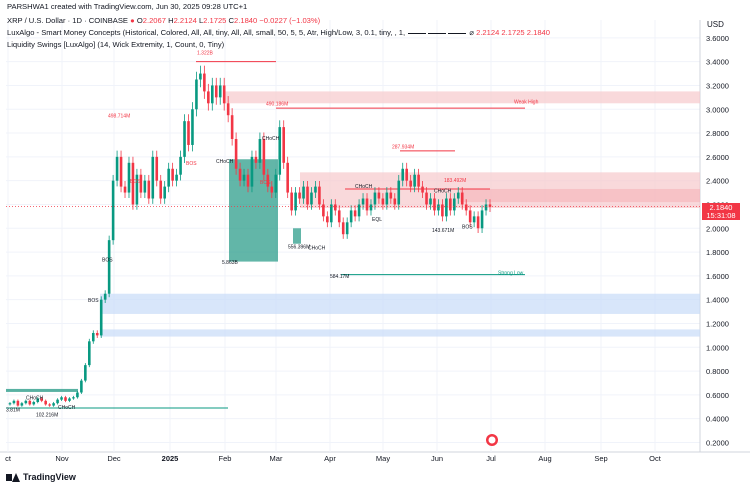 Image resolution: width=750 pixels, height=487 pixels. Describe the element at coordinates (225, 162) in the screenshot. I see `annotation-label: CHoCH` at that location.